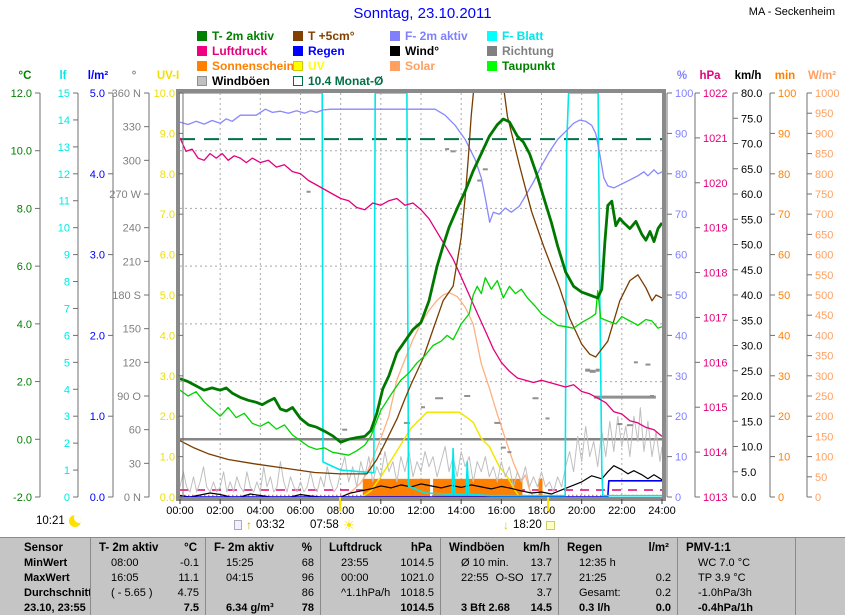 The image size is (845, 615). Describe the element at coordinates (135, 431) in the screenshot. I see `tick-label-dir: 60` at that location.